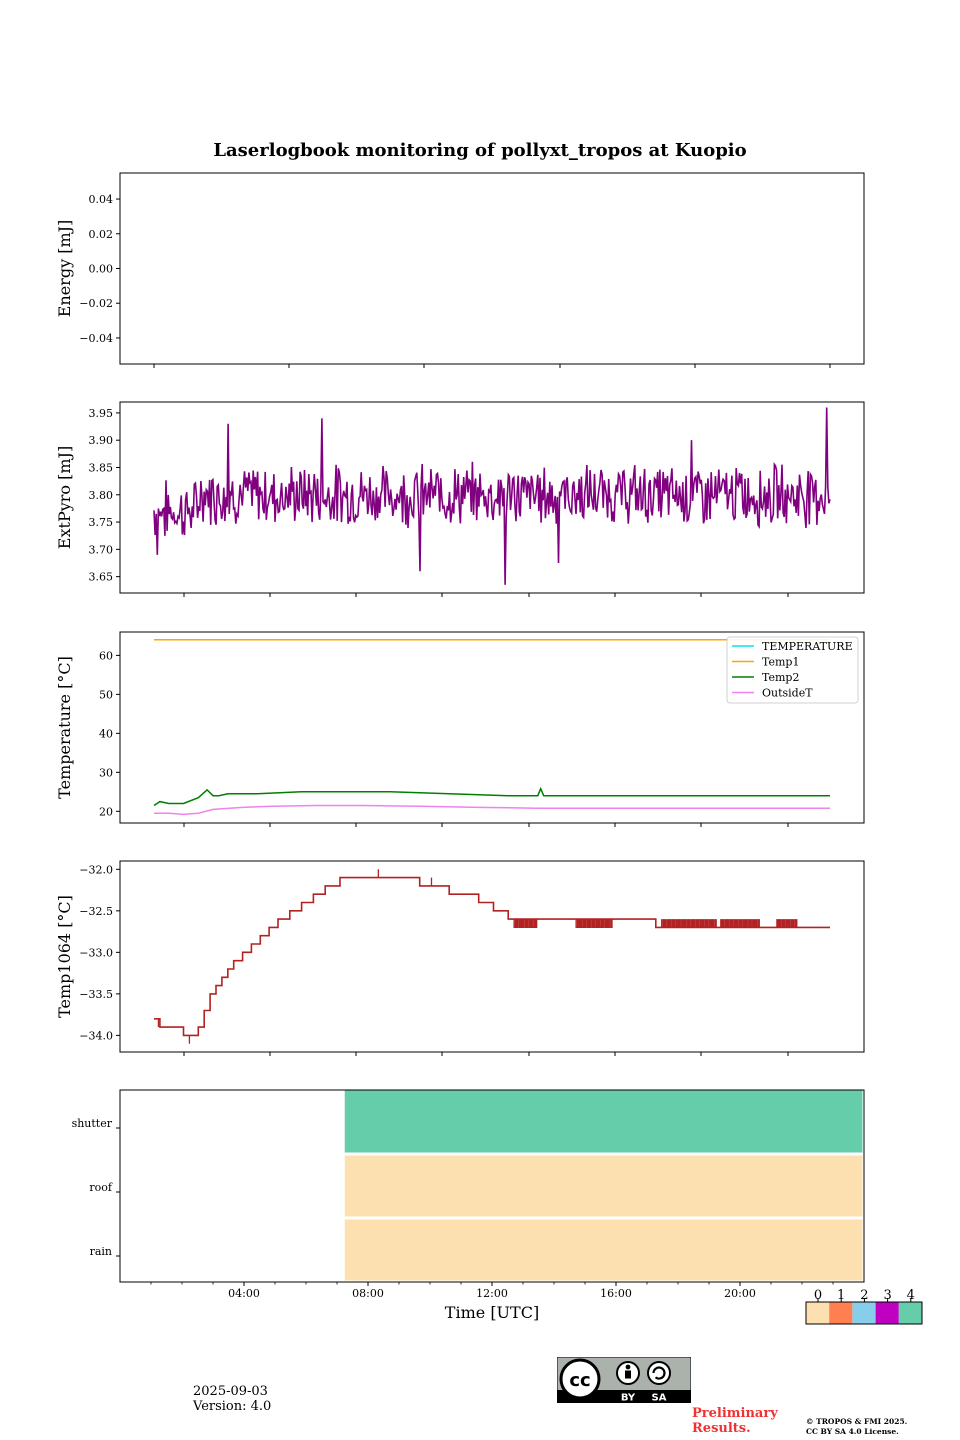 Image resolution: width=960 pixels, height=1440 pixels. I want to click on series-line-temp2, so click(491, 796).